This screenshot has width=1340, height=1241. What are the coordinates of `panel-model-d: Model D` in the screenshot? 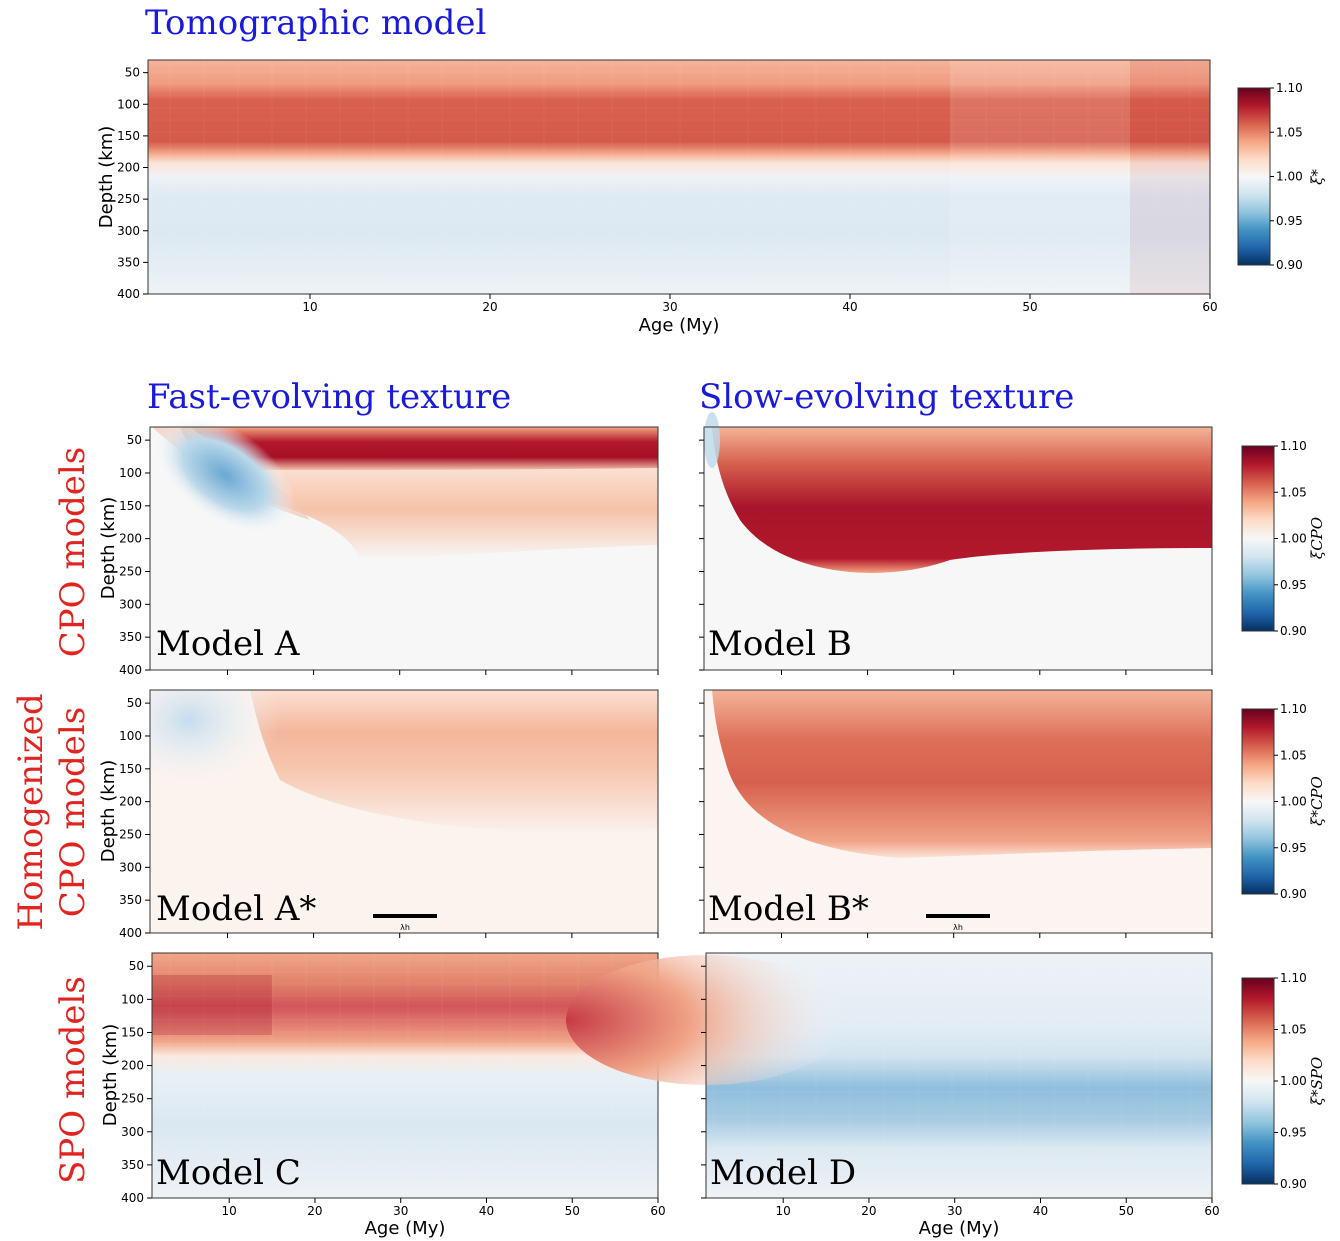 It's located at (889, 1075).